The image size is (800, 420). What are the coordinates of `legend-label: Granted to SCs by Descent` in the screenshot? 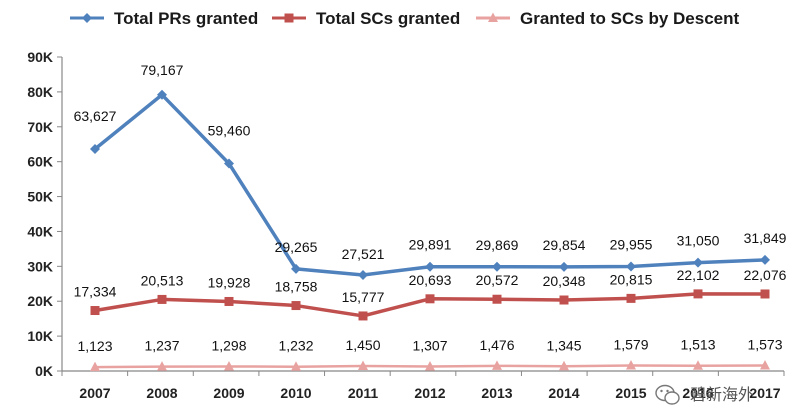 It's located at (630, 18).